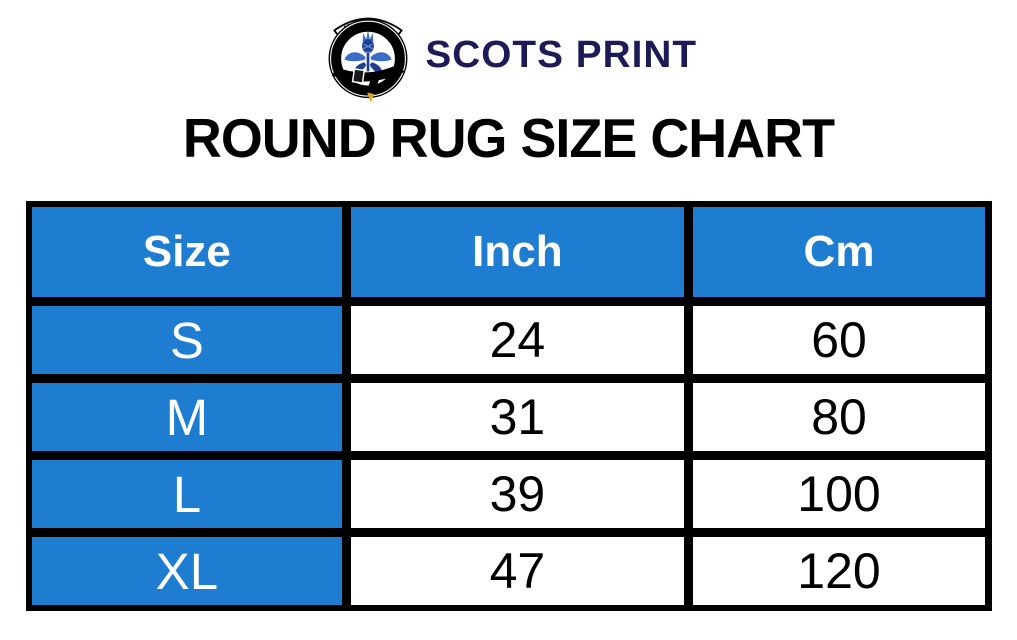  What do you see at coordinates (561, 54) in the screenshot?
I see `brand-name: SCOTS PRINT` at bounding box center [561, 54].